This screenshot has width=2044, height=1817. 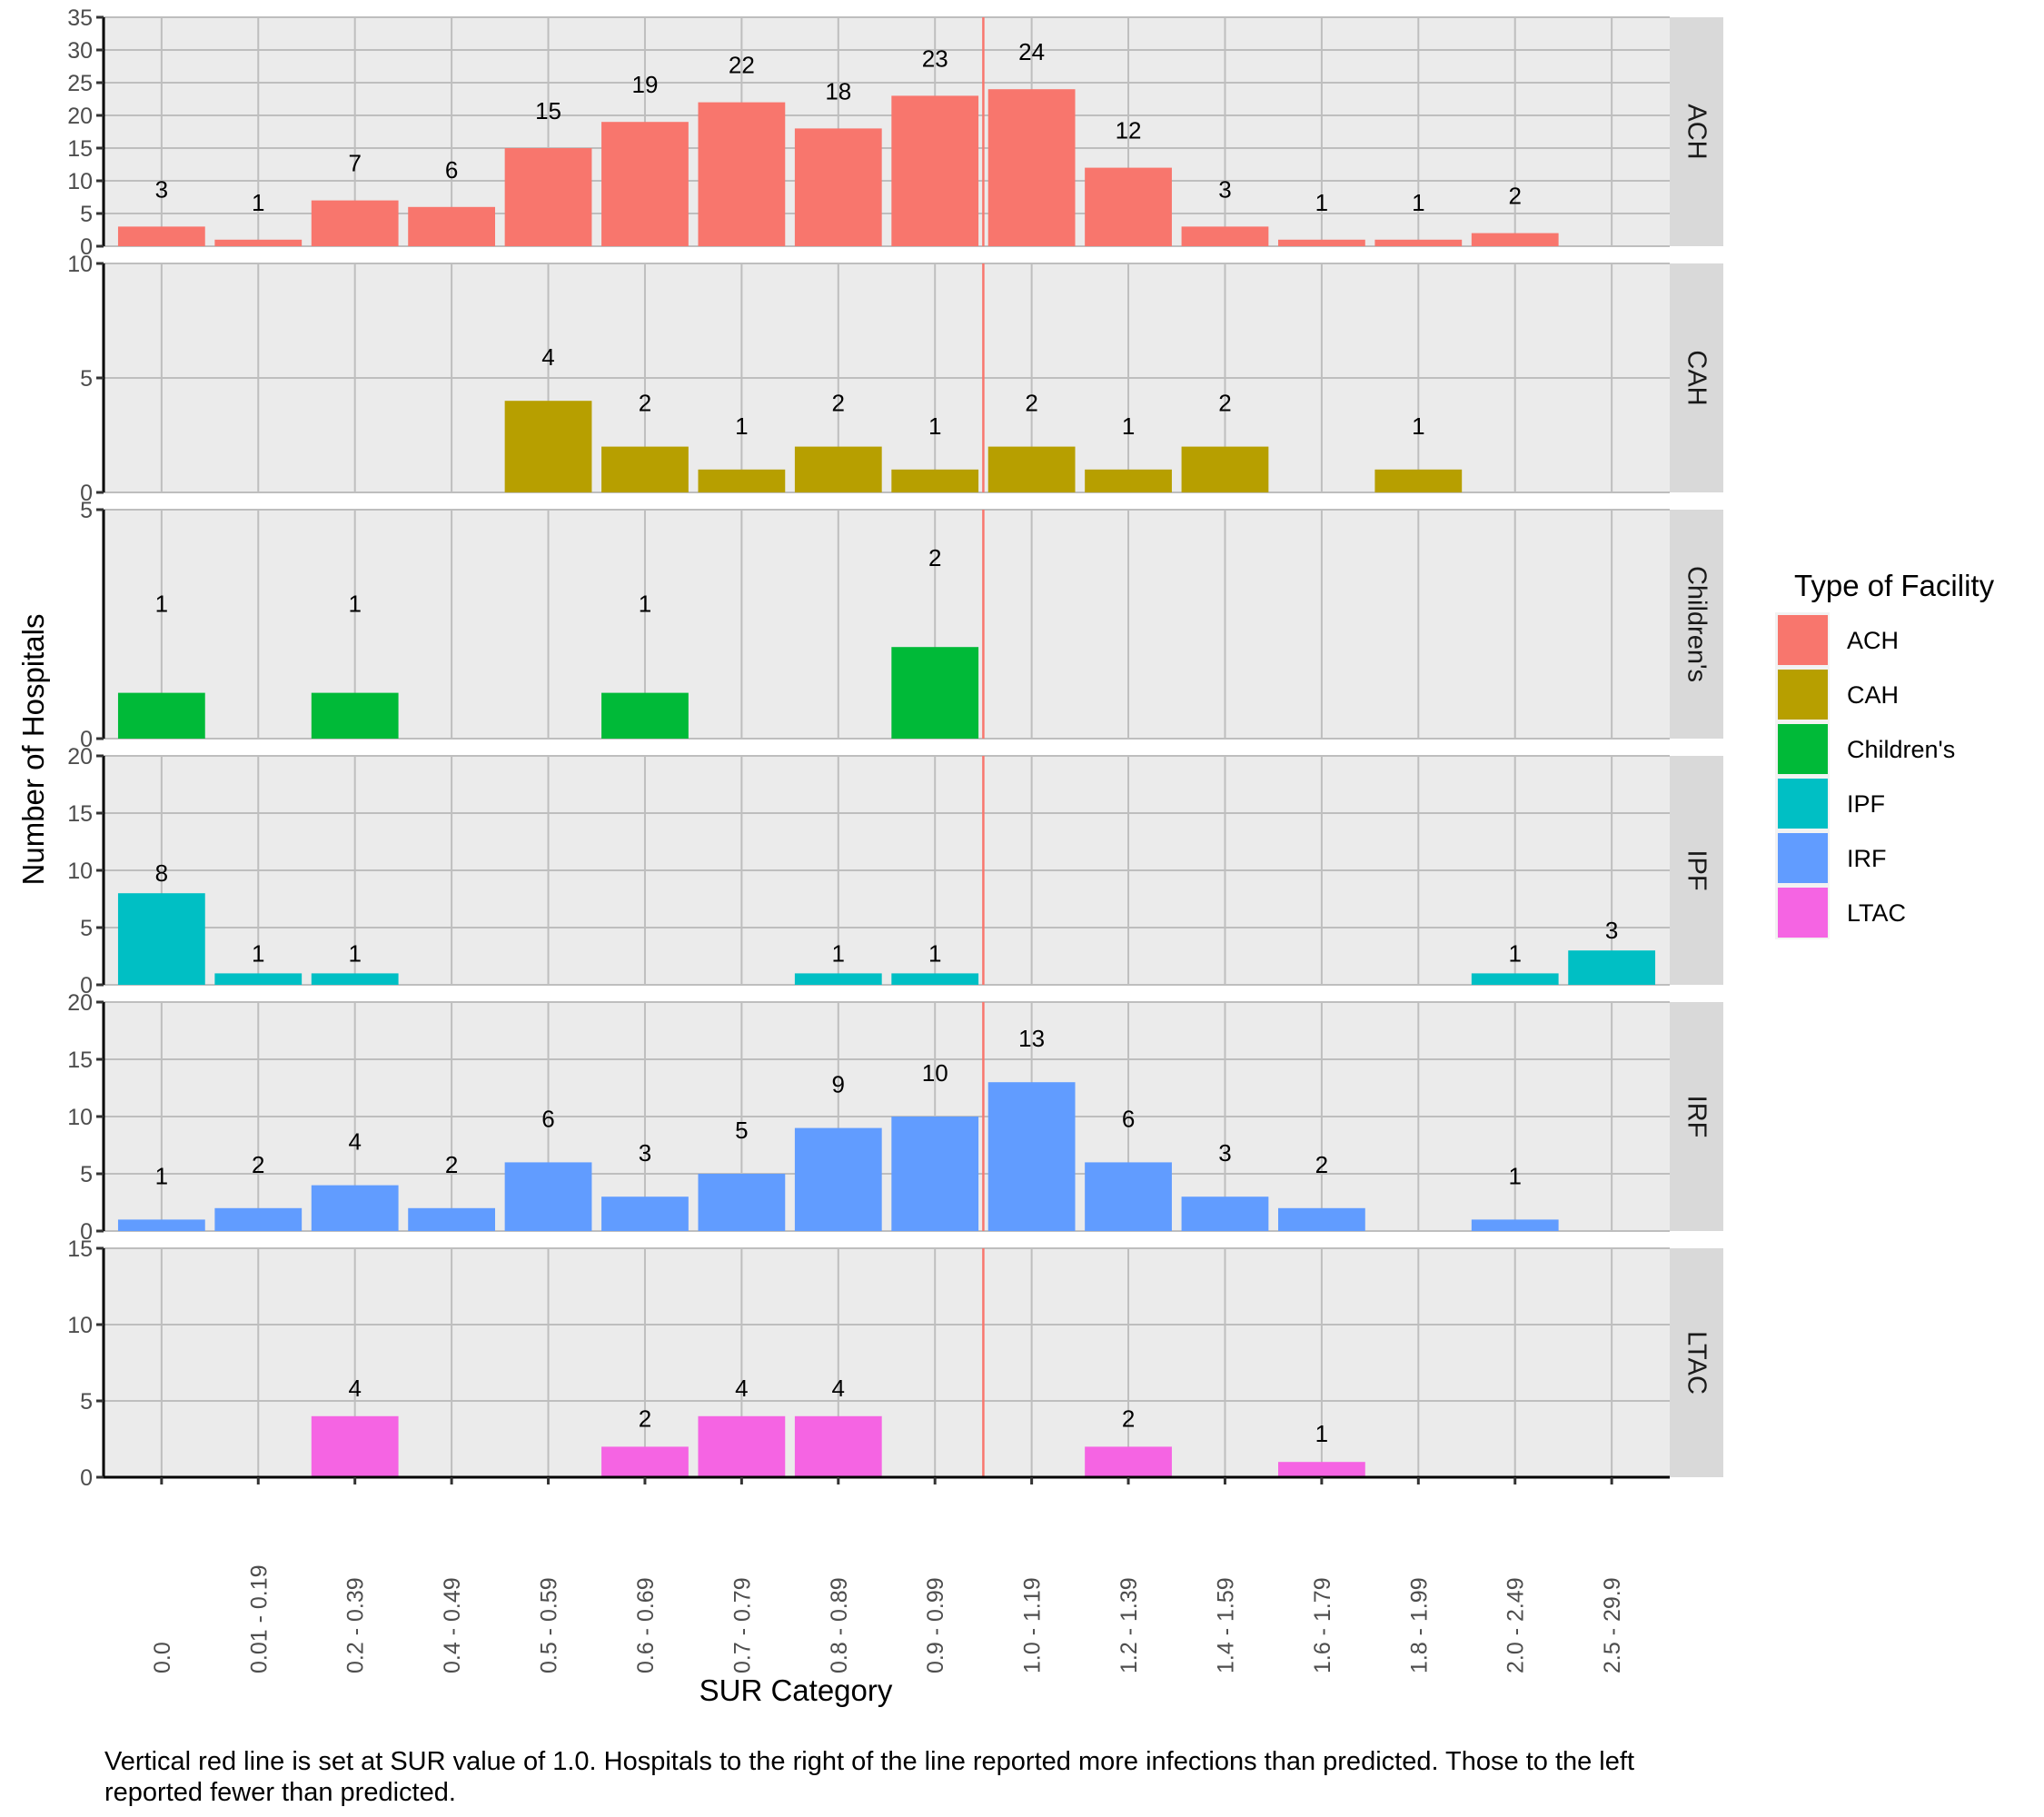 What do you see at coordinates (80, 814) in the screenshot?
I see `y-tick-label: 15` at bounding box center [80, 814].